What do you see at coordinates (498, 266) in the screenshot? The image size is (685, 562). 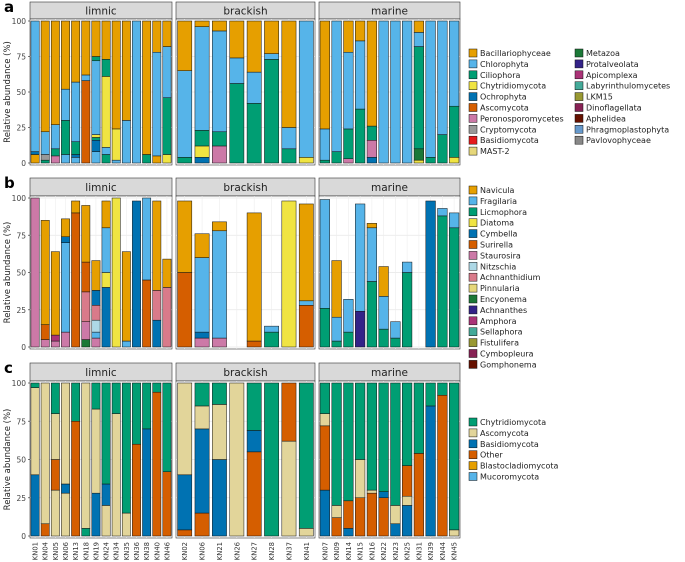 I see `legend-label: Nitzschia` at bounding box center [498, 266].